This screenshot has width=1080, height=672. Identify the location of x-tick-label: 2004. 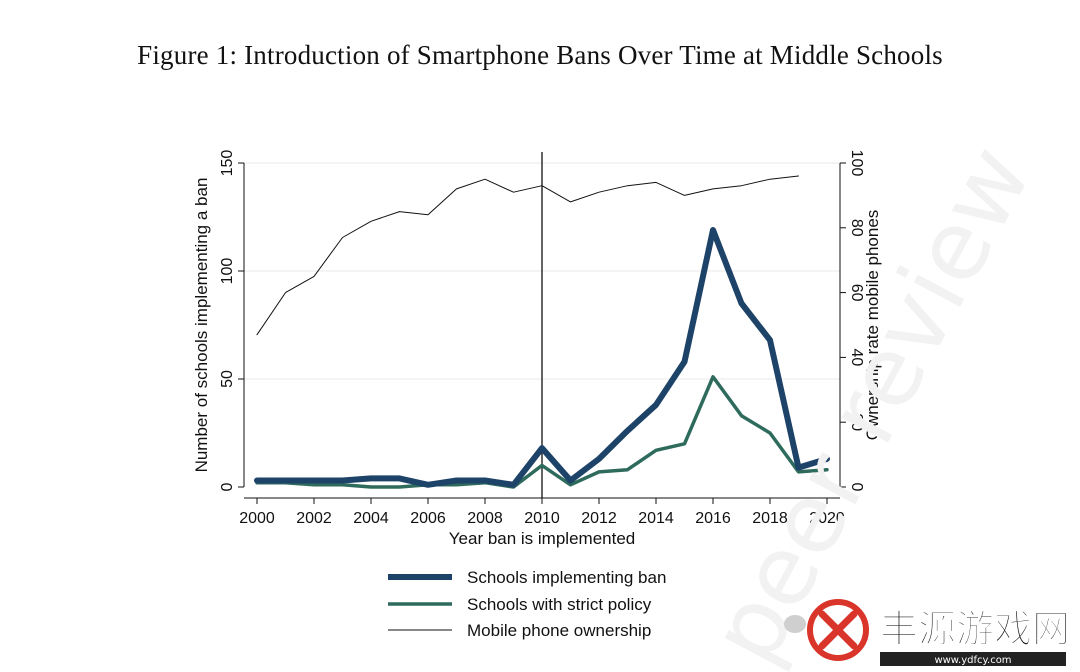
(371, 518).